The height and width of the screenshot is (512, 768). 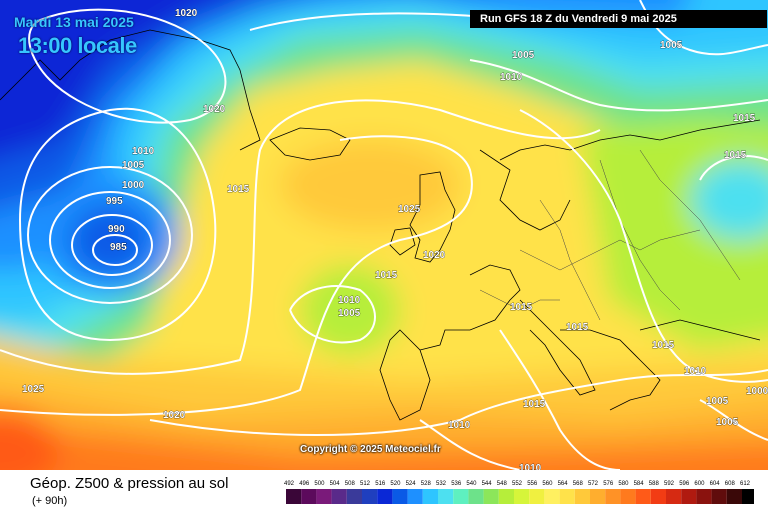 I want to click on scale-tick-label: 564, so click(x=563, y=484).